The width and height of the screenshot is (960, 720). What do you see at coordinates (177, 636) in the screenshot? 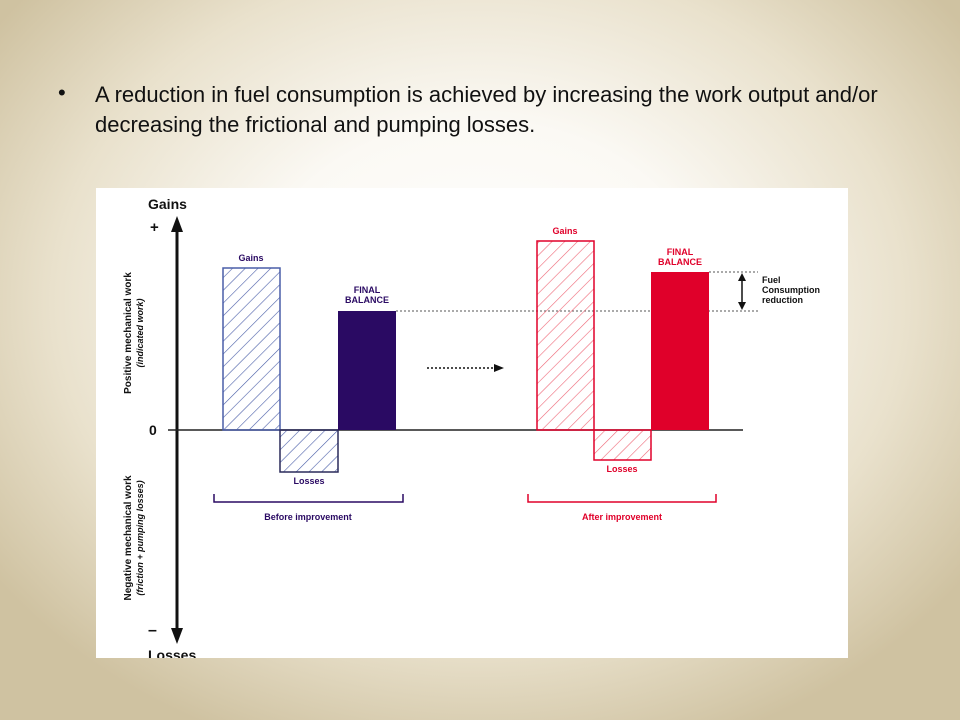
I see `axis-down-arrow` at bounding box center [177, 636].